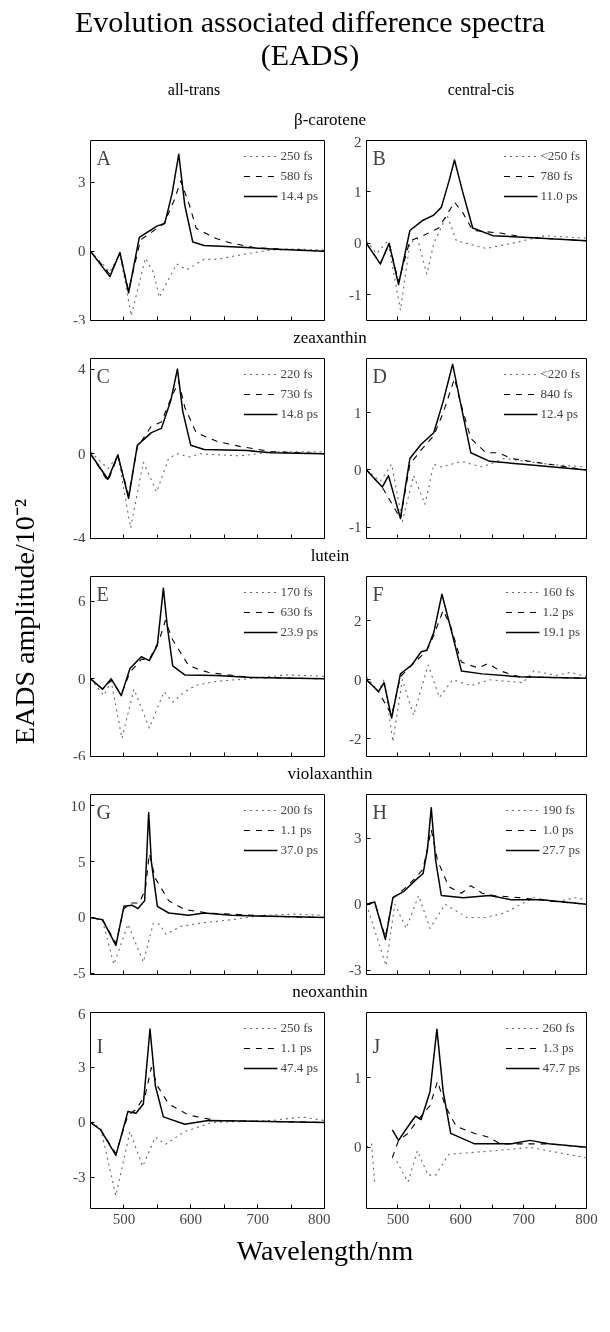 Image resolution: width=610 pixels, height=1332 pixels. What do you see at coordinates (330, 338) in the screenshot?
I see `chart-subtitle: zeaxanthin` at bounding box center [330, 338].